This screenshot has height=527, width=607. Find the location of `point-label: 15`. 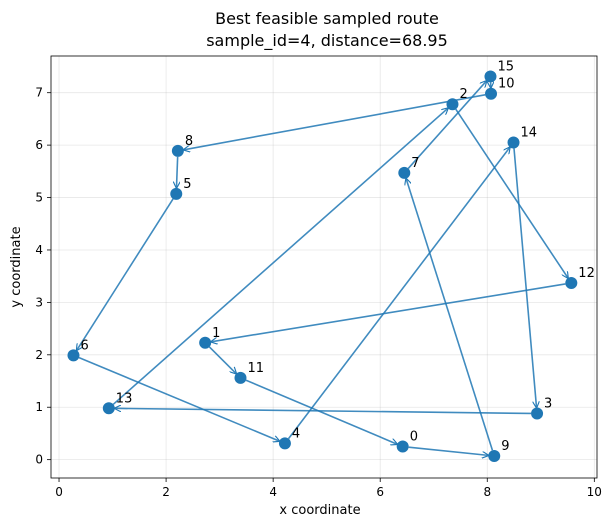

point-label: 15 is located at coordinates (505, 66).